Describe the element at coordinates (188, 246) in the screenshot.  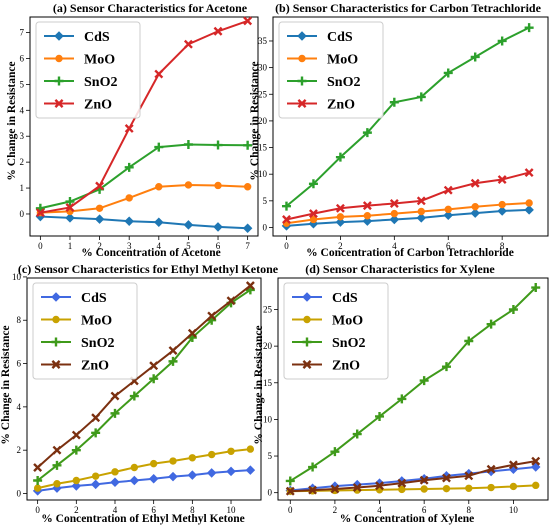
I see `x-tick-label: 5` at that location.